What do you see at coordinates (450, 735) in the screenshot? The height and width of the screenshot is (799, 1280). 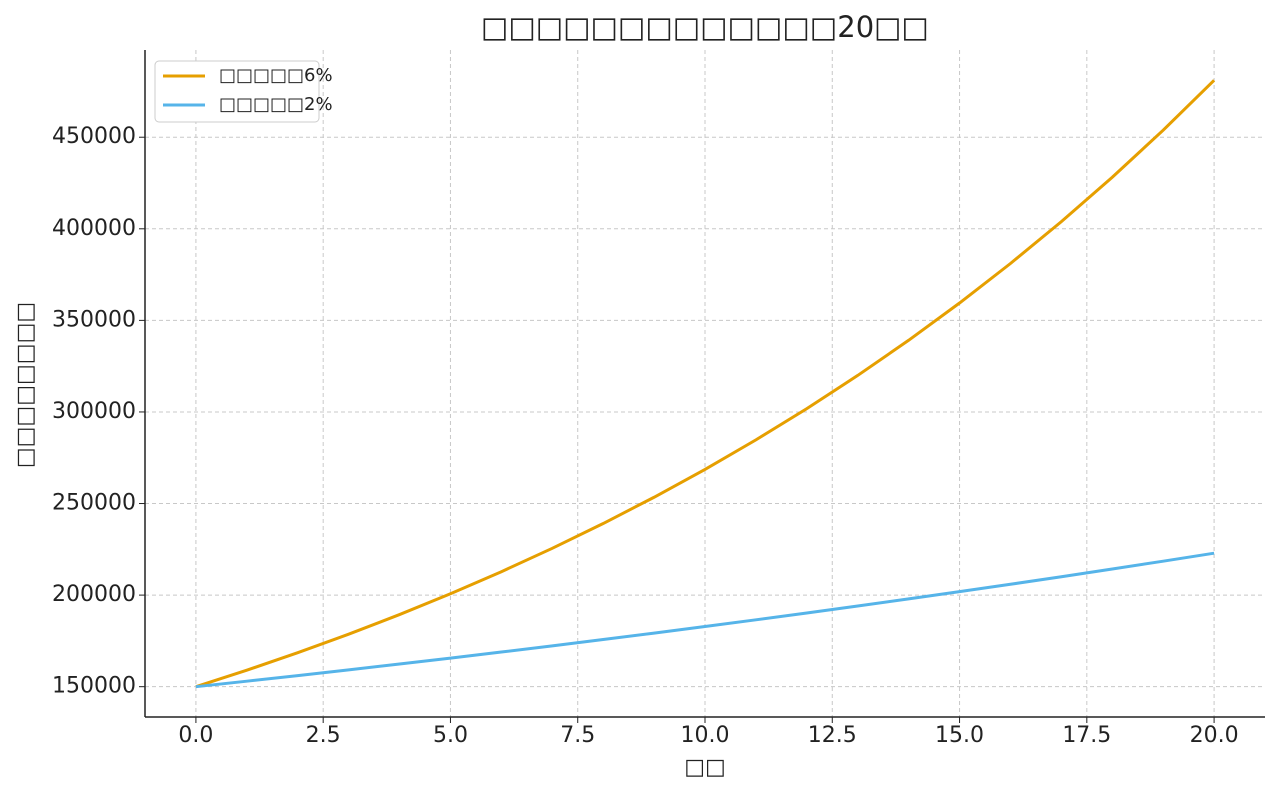 I see `x-tick-label: 5.0` at bounding box center [450, 735].